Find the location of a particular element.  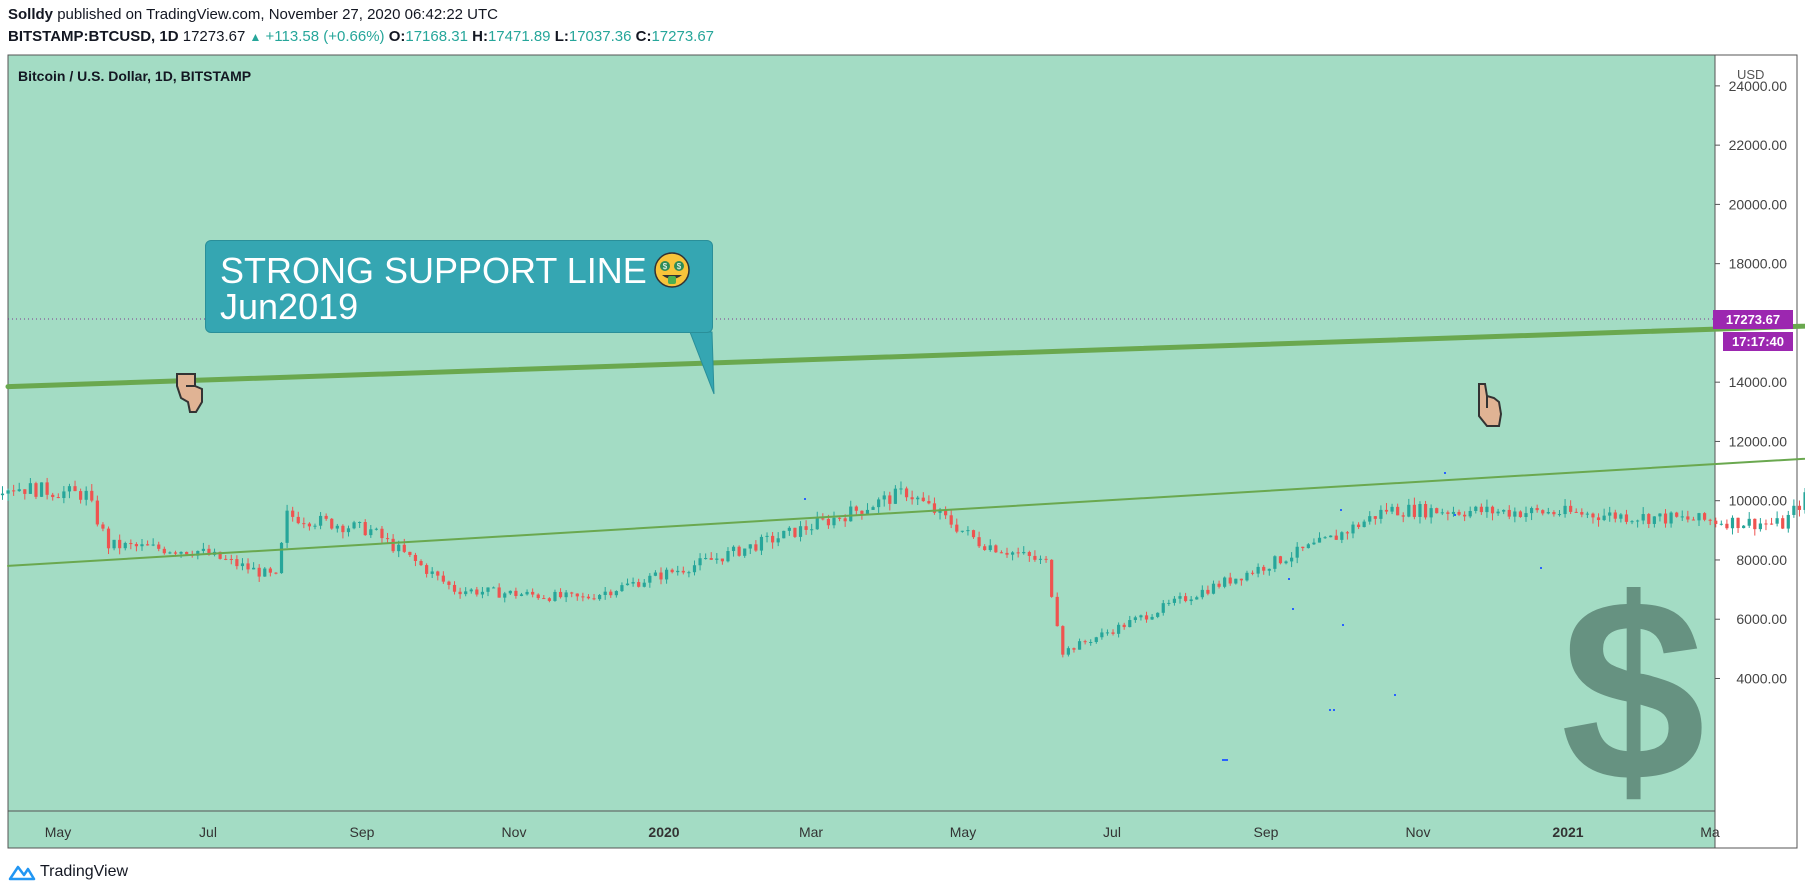

support-line-callout: STRONG SUPPORT LINE $ $ Jun2019 is located at coordinates (459, 286).